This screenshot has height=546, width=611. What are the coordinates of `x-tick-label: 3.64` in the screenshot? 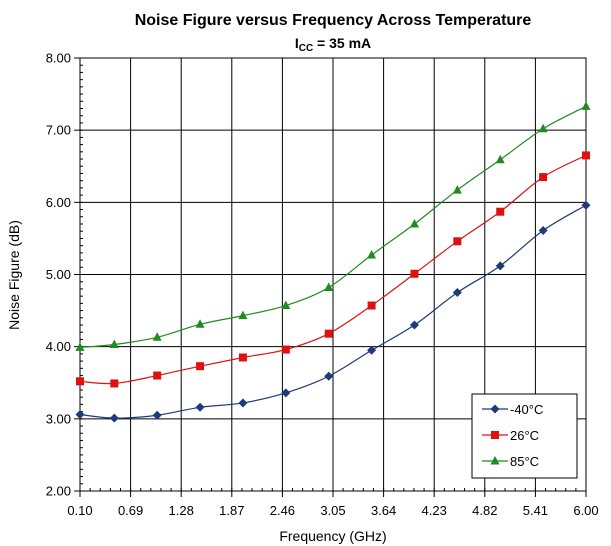 It's located at (383, 510).